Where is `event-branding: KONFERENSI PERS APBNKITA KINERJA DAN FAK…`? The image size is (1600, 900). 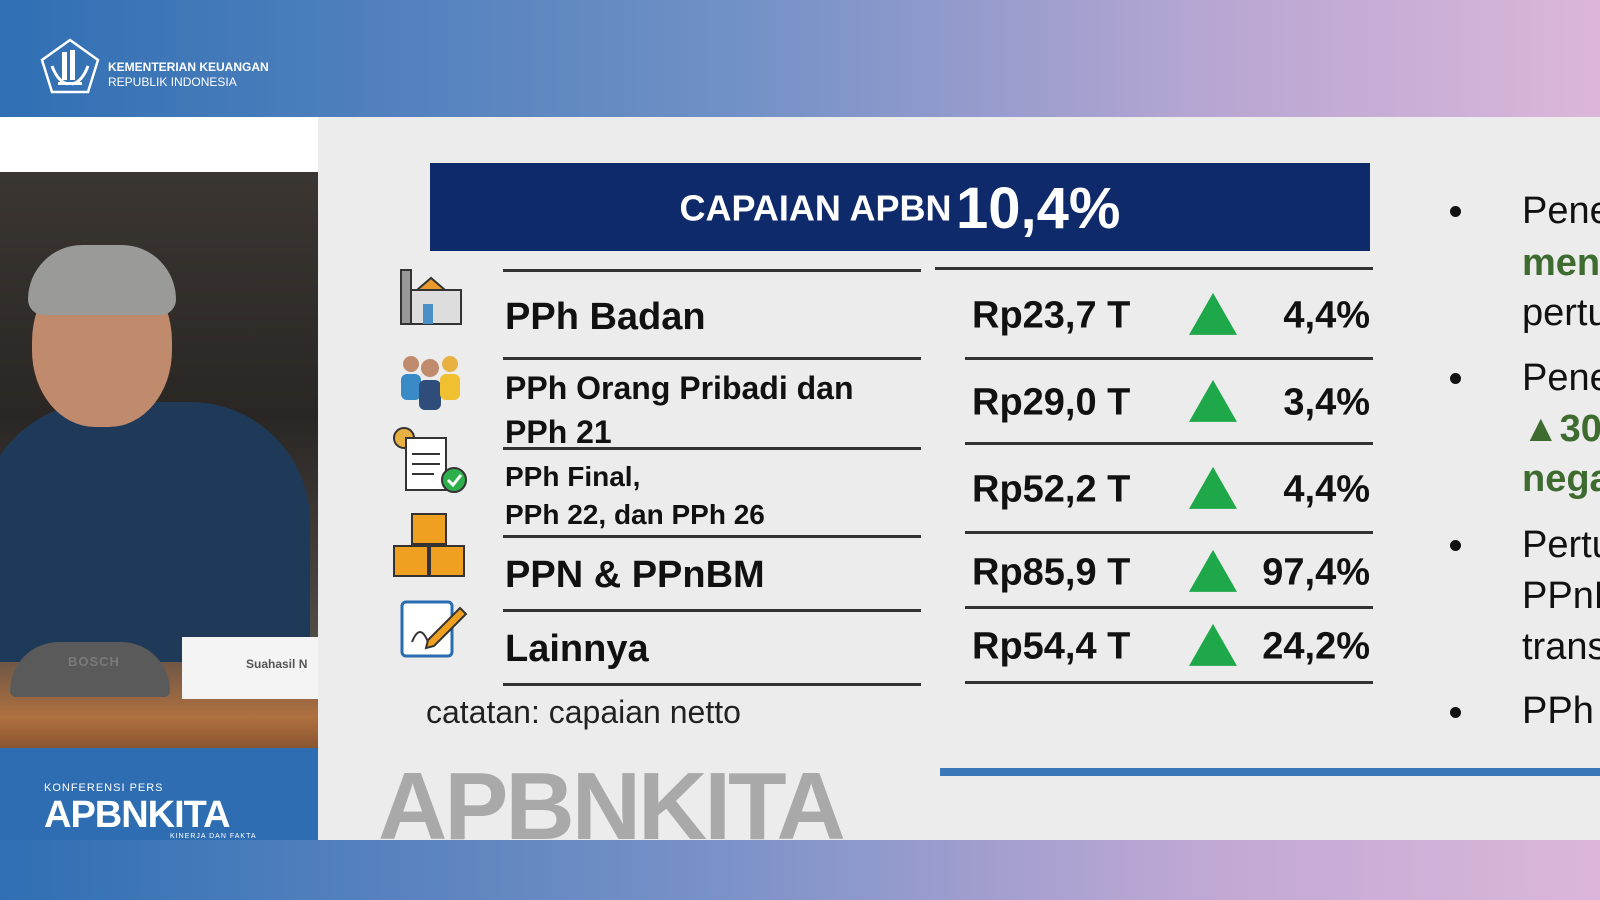
event-branding: KONFERENSI PERS APBNKITA KINERJA DAN FAK… is located at coordinates (159, 794).